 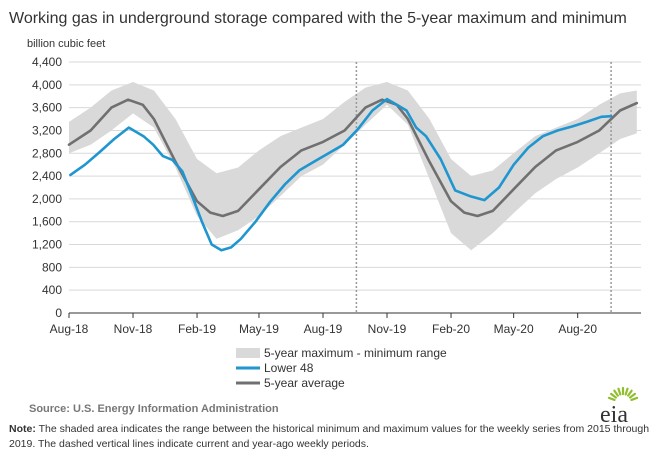 I want to click on y-tick-label: 800, so click(x=52, y=267).